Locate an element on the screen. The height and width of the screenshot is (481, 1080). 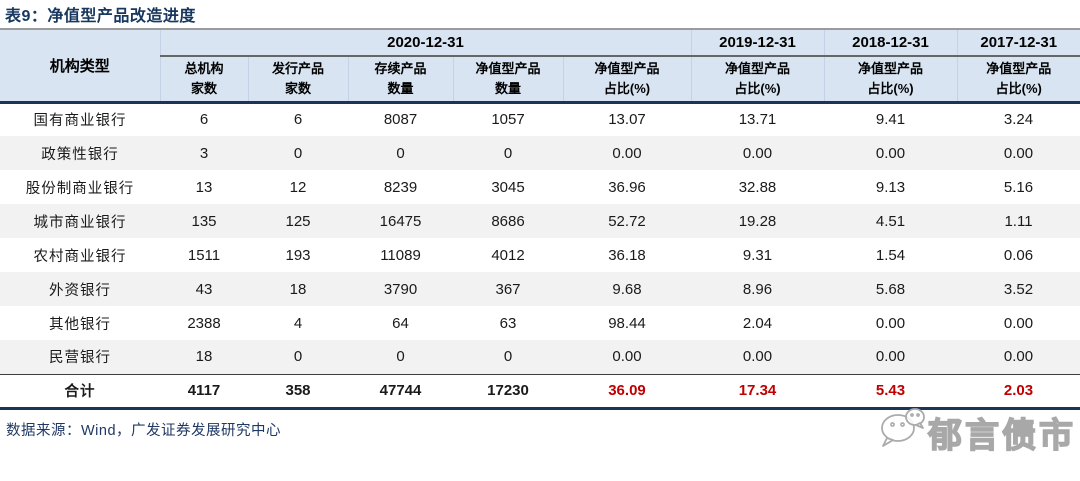
highlight-cell: 2.03 is located at coordinates (1018, 391).